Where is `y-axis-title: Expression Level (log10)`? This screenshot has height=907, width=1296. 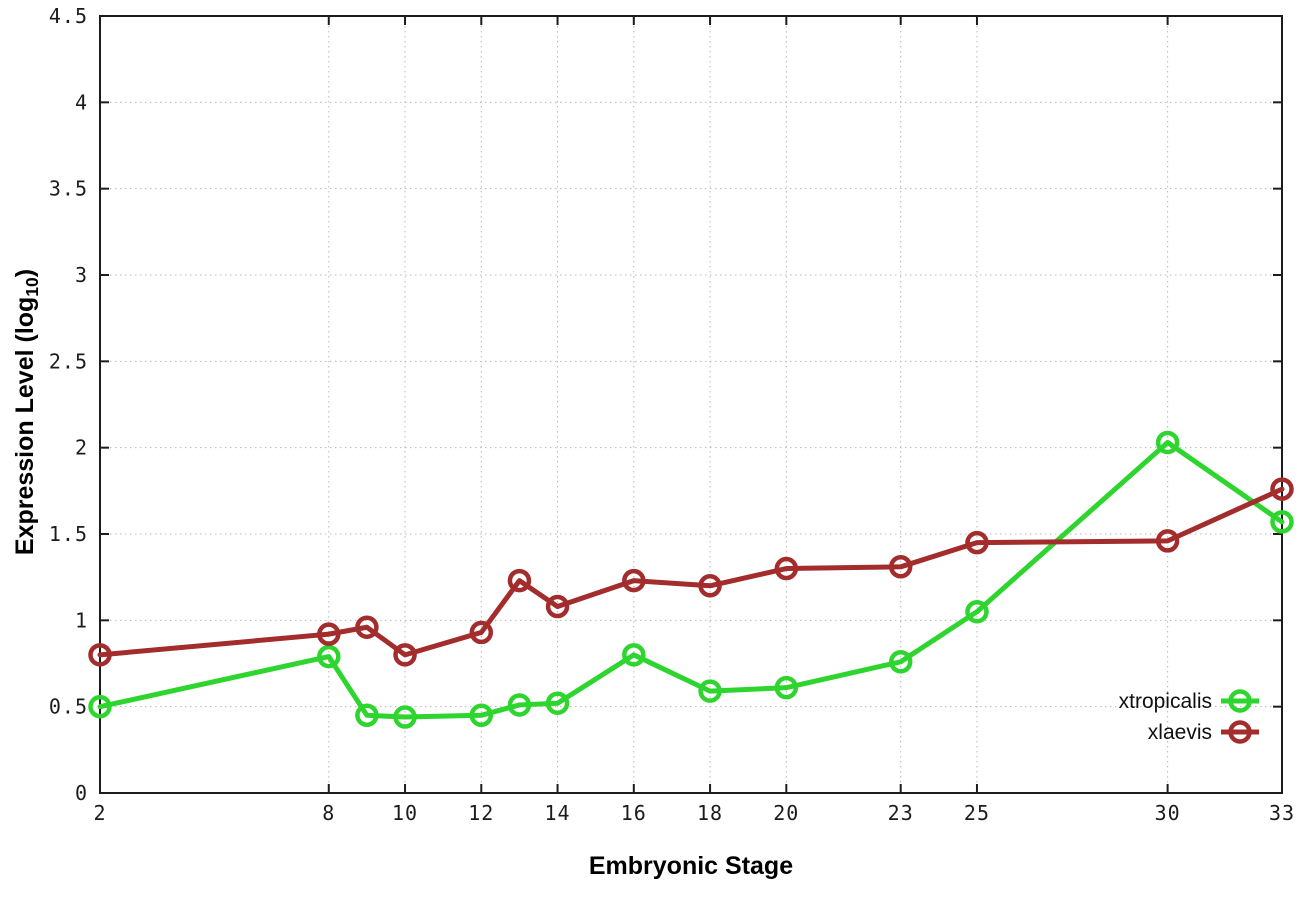 y-axis-title: Expression Level (log10) is located at coordinates (27, 412).